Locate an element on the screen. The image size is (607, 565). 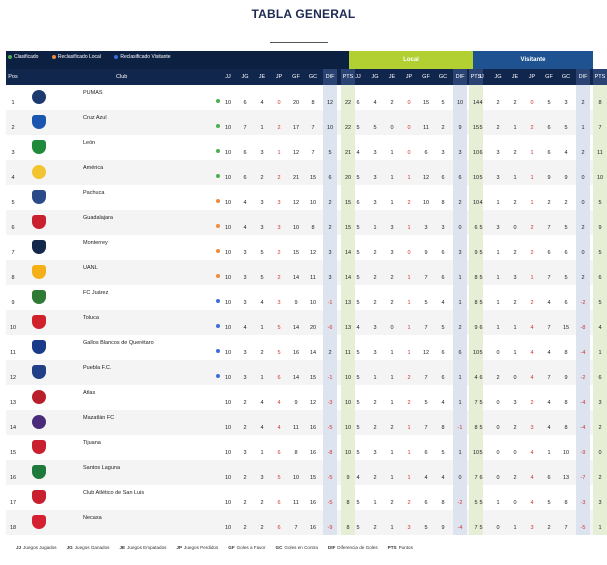
stat-cell-gf: 7 is located at coordinates (426, 278).